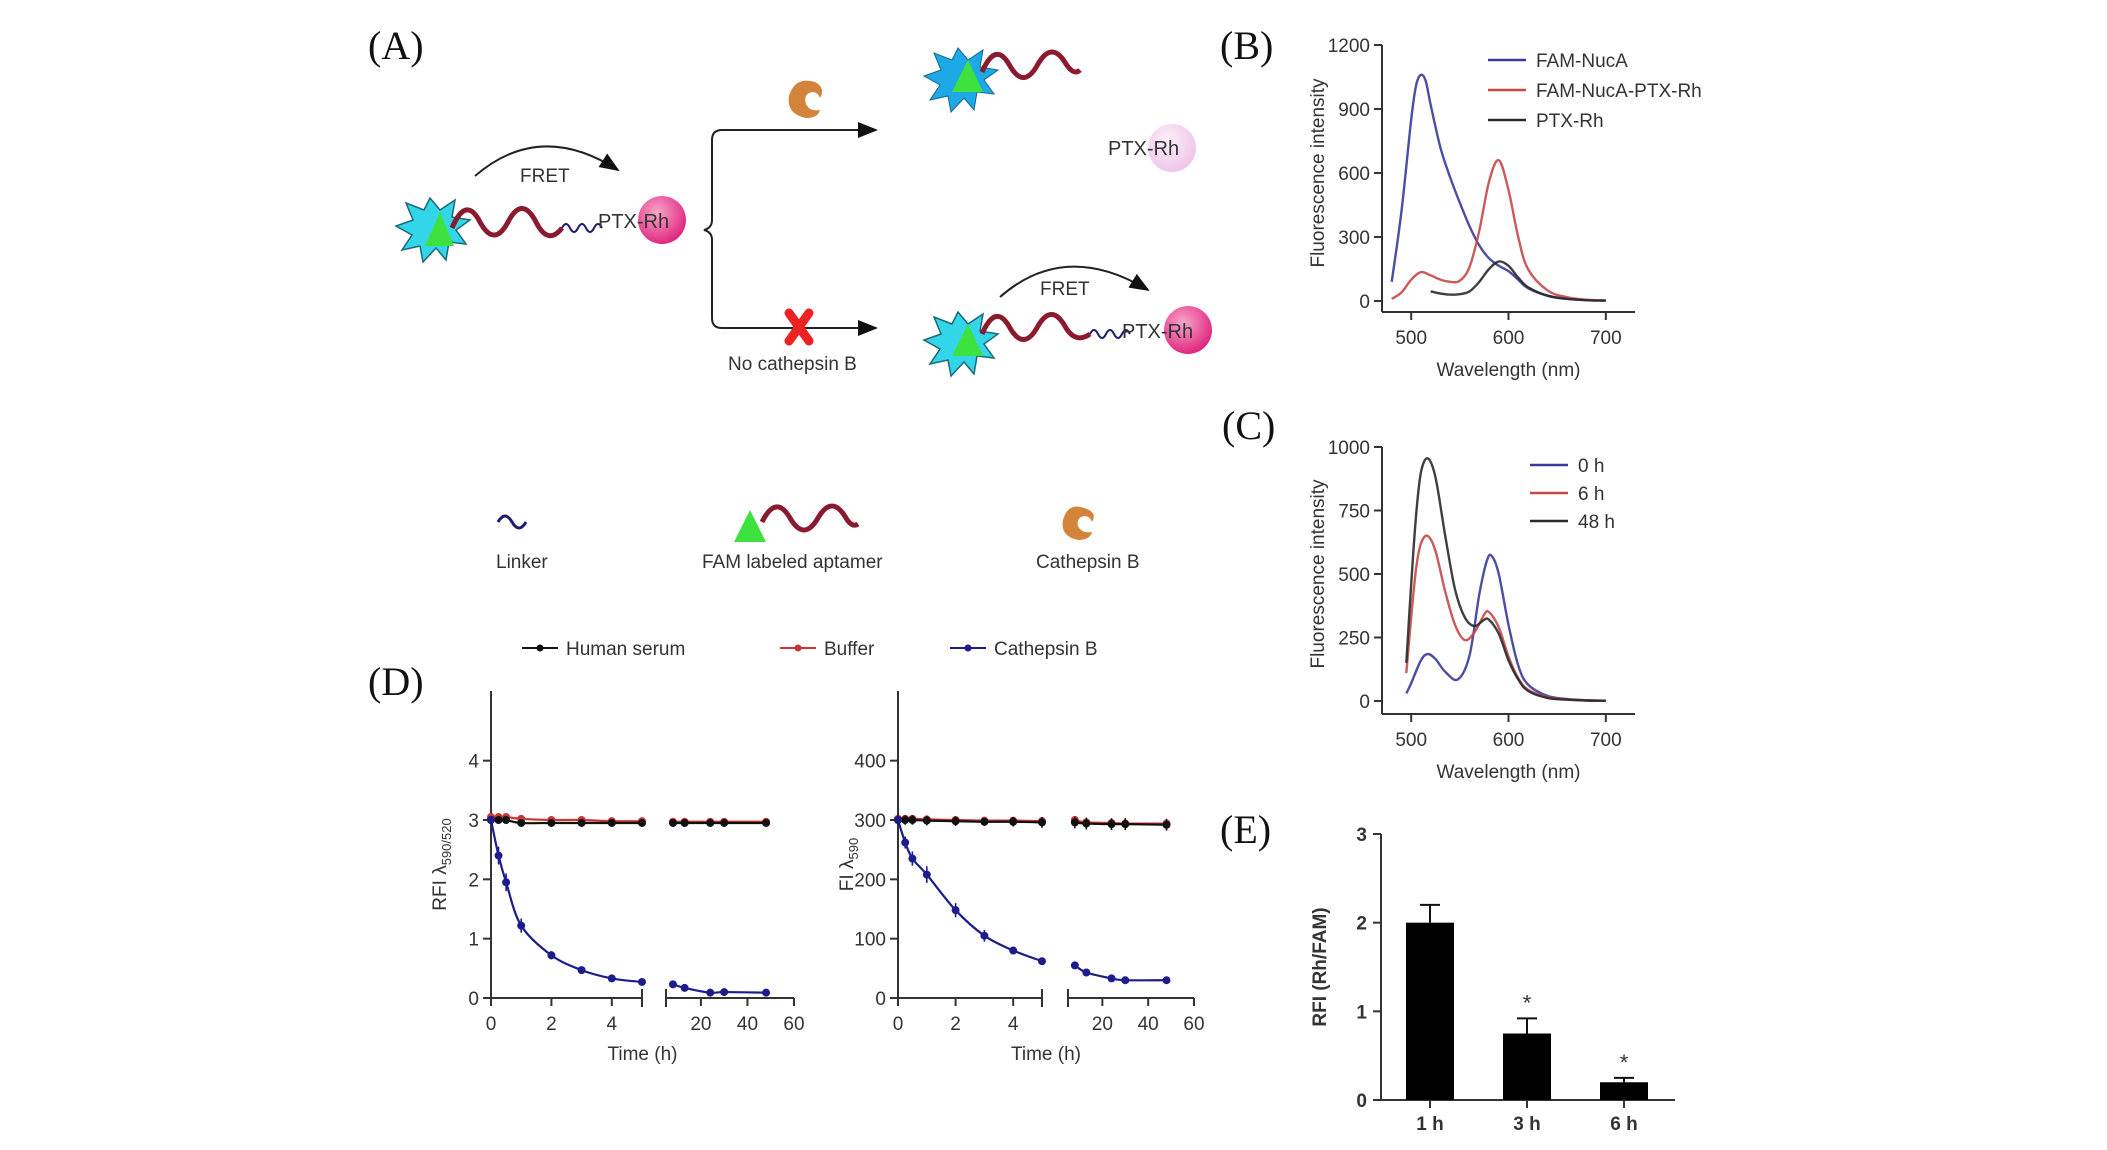  Describe the element at coordinates (849, 649) in the screenshot. I see `legend-label: Buffer` at that location.